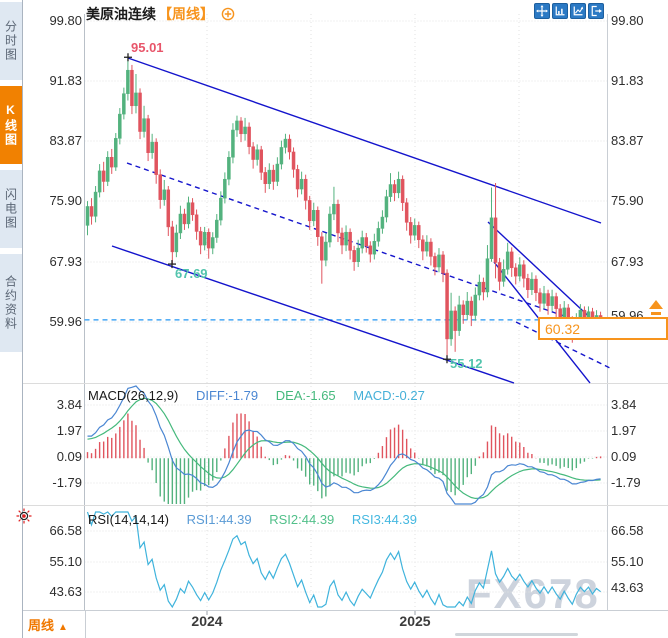 This screenshot has height=638, width=668. I want to click on x-axis-year-label: 2024, so click(207, 621).